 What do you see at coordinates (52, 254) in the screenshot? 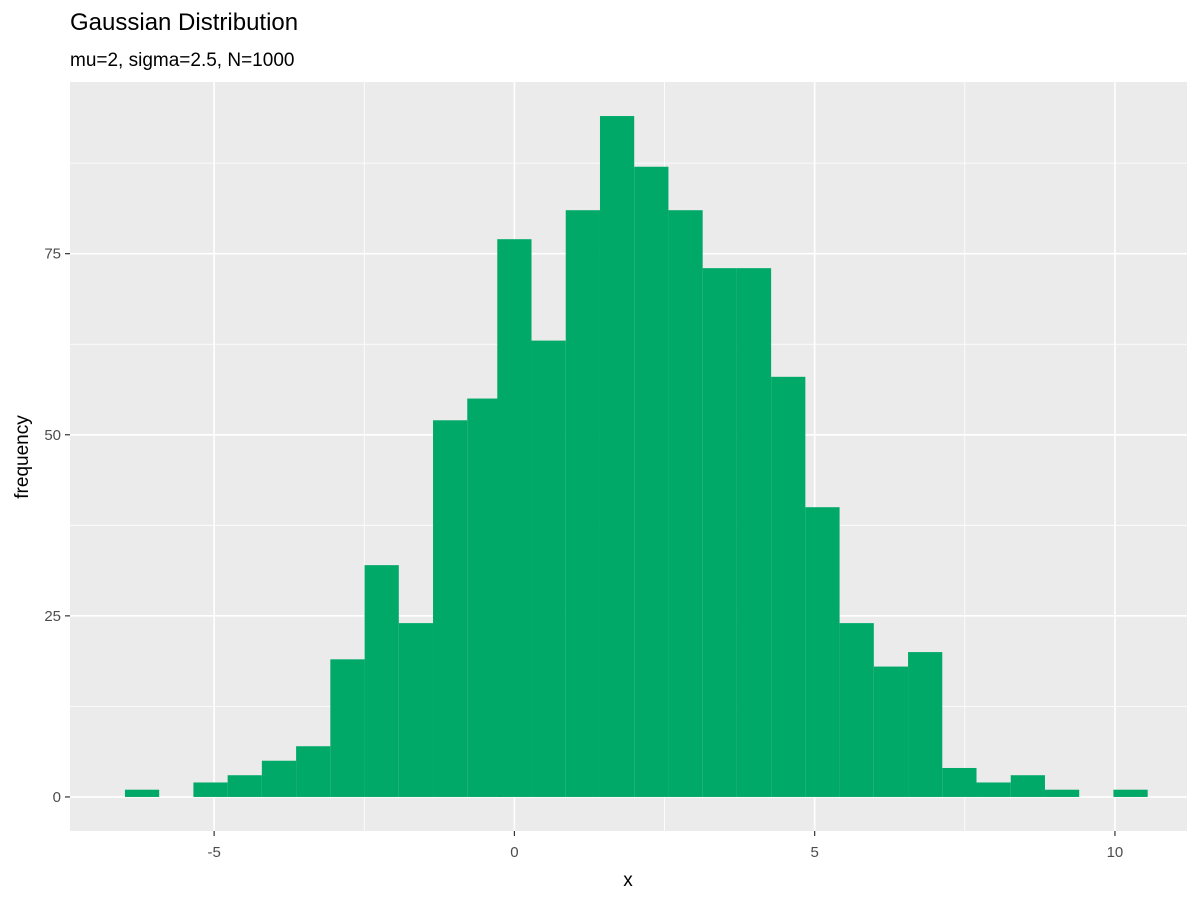
I see `y-tick-label: 75` at bounding box center [52, 254].